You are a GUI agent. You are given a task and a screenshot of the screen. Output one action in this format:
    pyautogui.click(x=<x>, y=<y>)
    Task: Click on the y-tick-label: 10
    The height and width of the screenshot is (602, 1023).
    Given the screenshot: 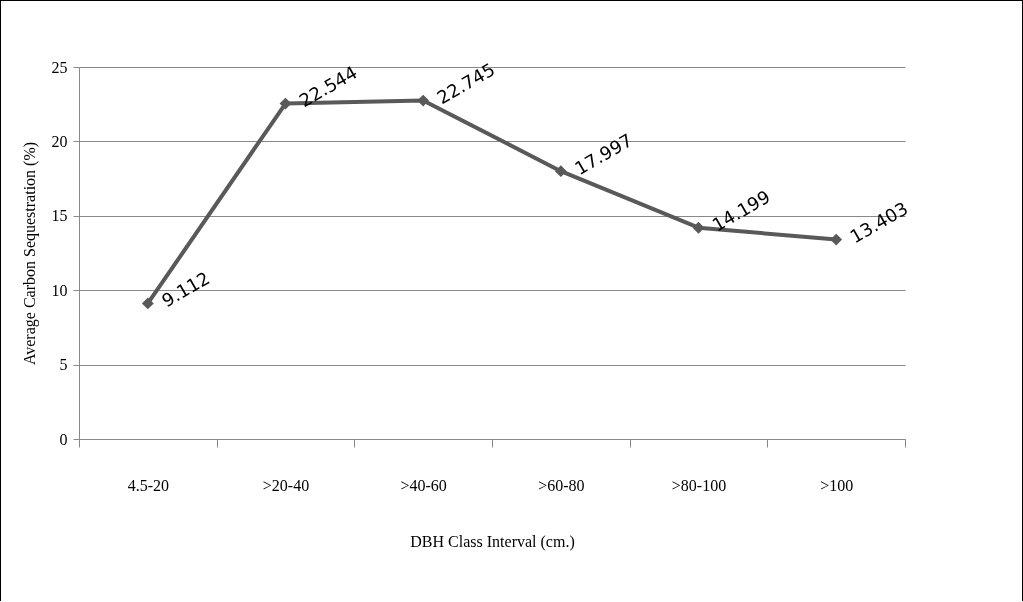 What is the action you would take?
    pyautogui.click(x=59, y=290)
    